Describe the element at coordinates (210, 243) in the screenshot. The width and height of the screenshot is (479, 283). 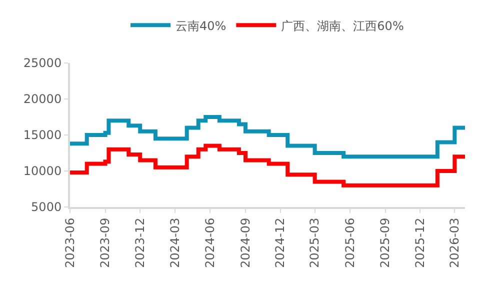
I see `x-tick-label: 2024-06` at that location.